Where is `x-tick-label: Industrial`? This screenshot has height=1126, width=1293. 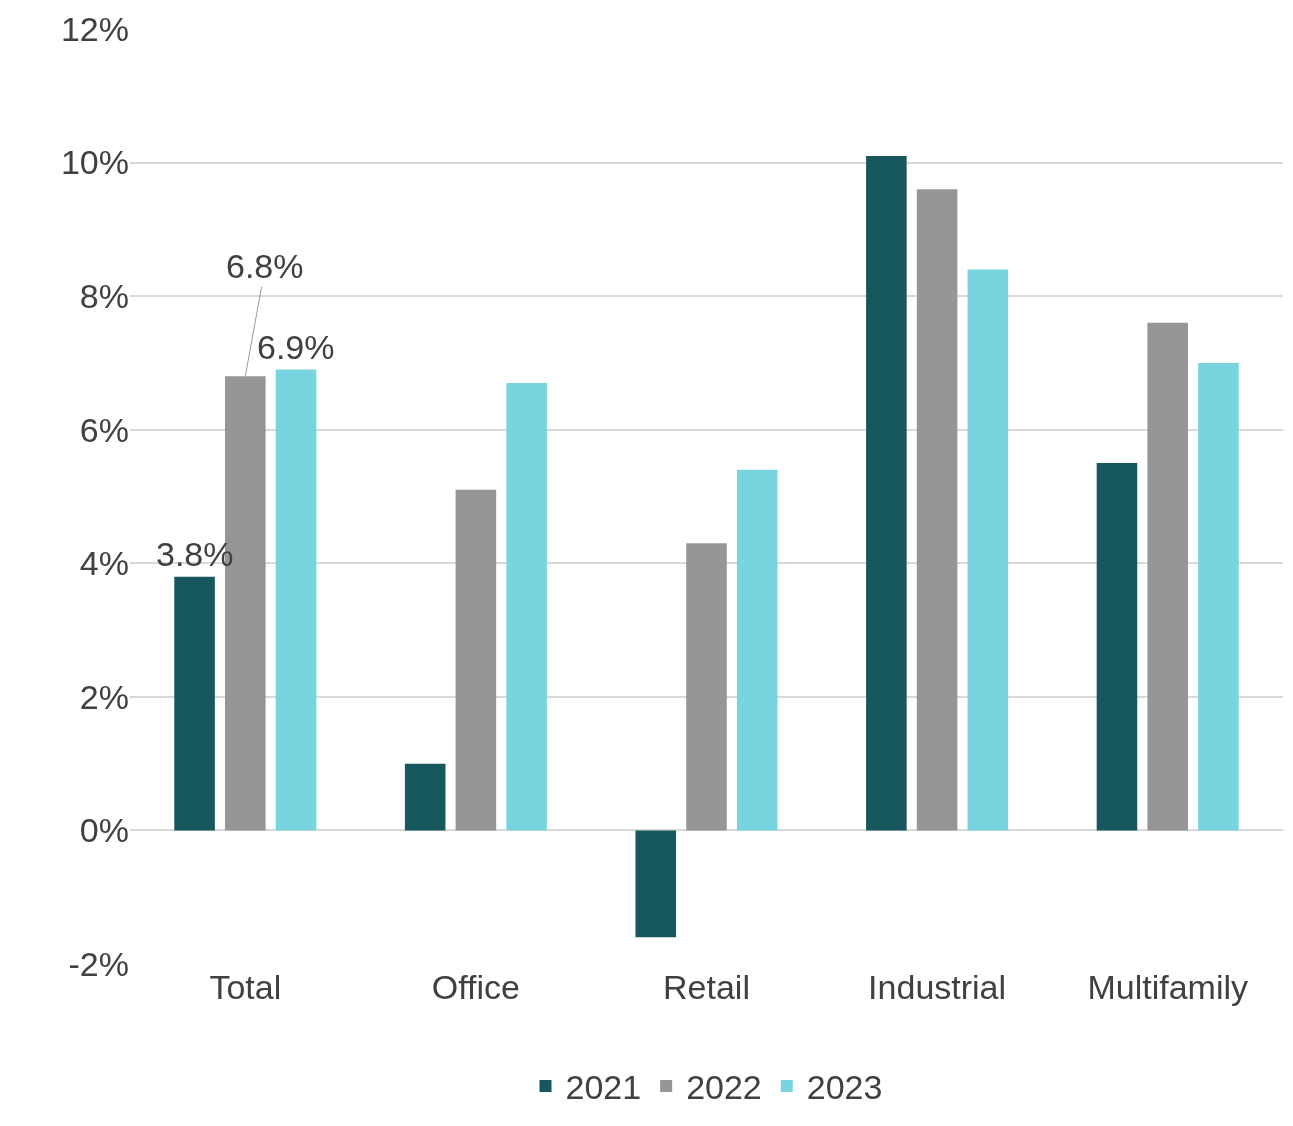
x-tick-label: Industrial is located at coordinates (937, 987).